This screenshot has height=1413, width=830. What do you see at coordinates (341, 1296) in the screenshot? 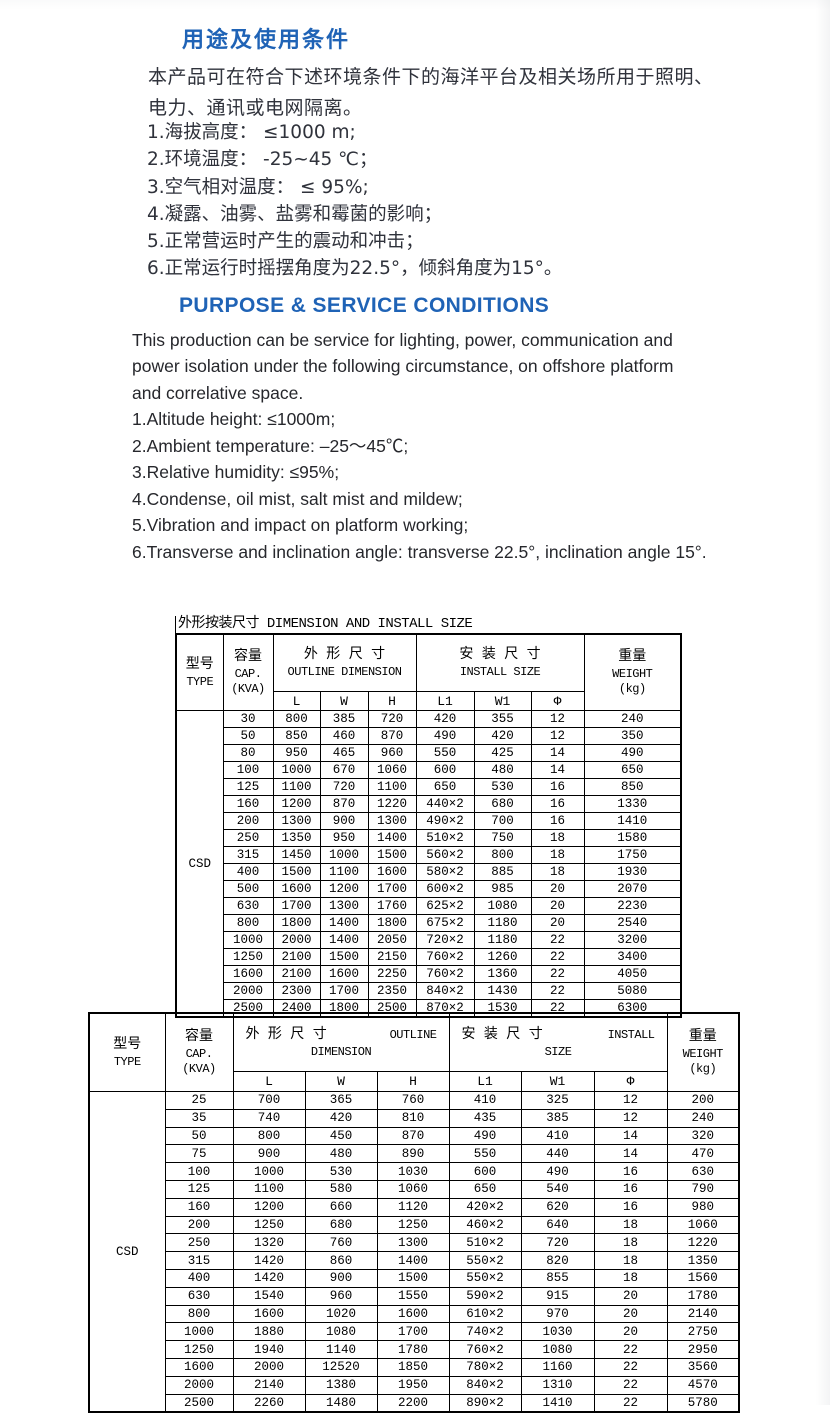
I see `table-cell: 960` at bounding box center [341, 1296].